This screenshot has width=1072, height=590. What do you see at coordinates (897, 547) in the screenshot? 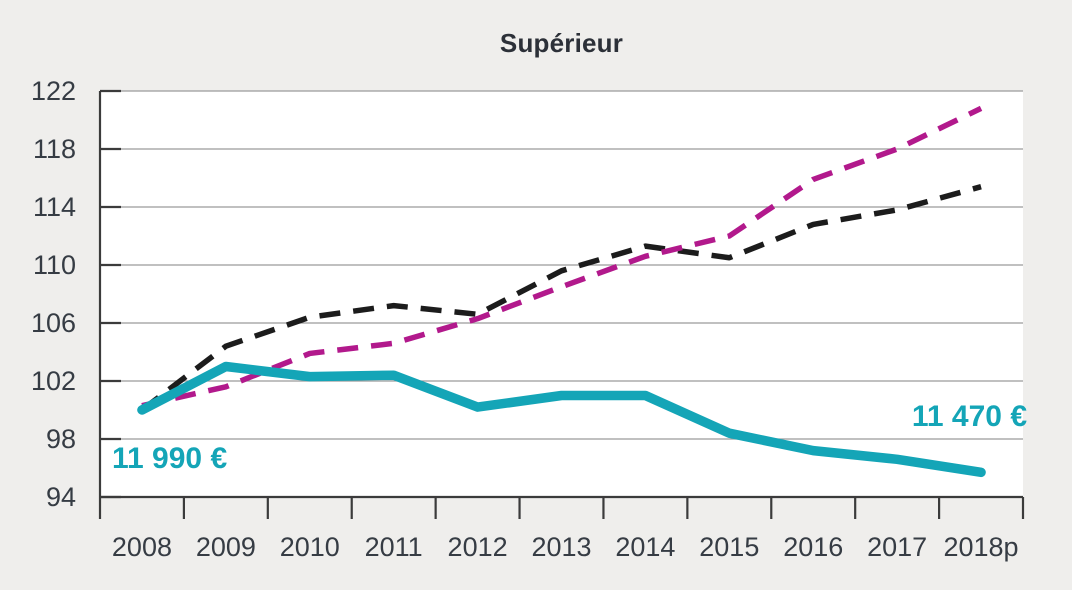
I see `x-tick-label: 2017` at bounding box center [897, 547].